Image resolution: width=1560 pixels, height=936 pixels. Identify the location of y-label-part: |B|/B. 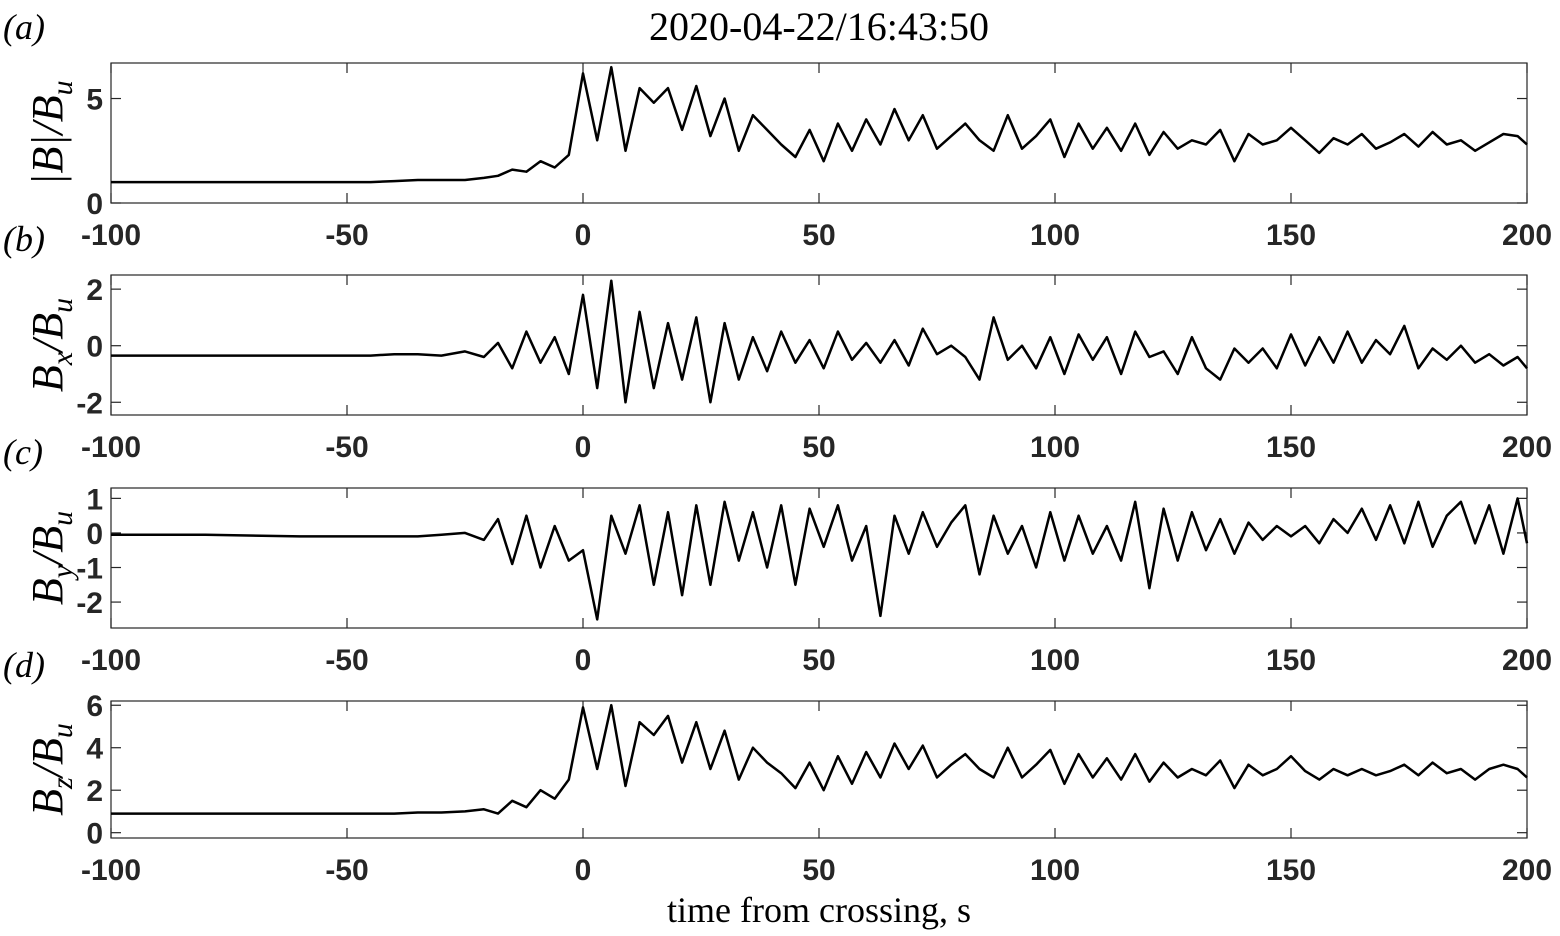
(47, 140).